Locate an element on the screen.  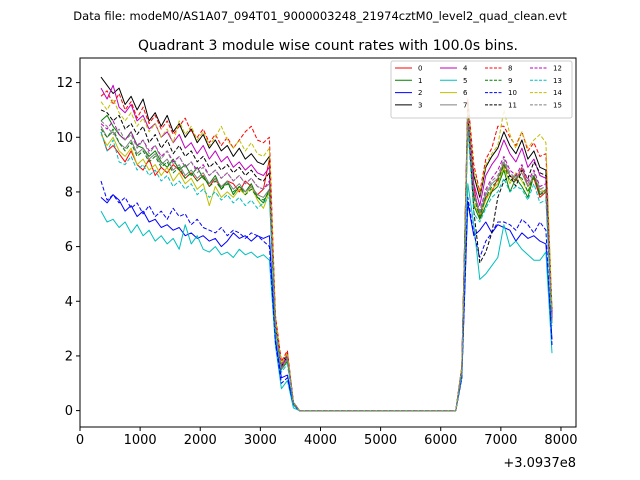
legend-label-5: 5 is located at coordinates (465, 81).